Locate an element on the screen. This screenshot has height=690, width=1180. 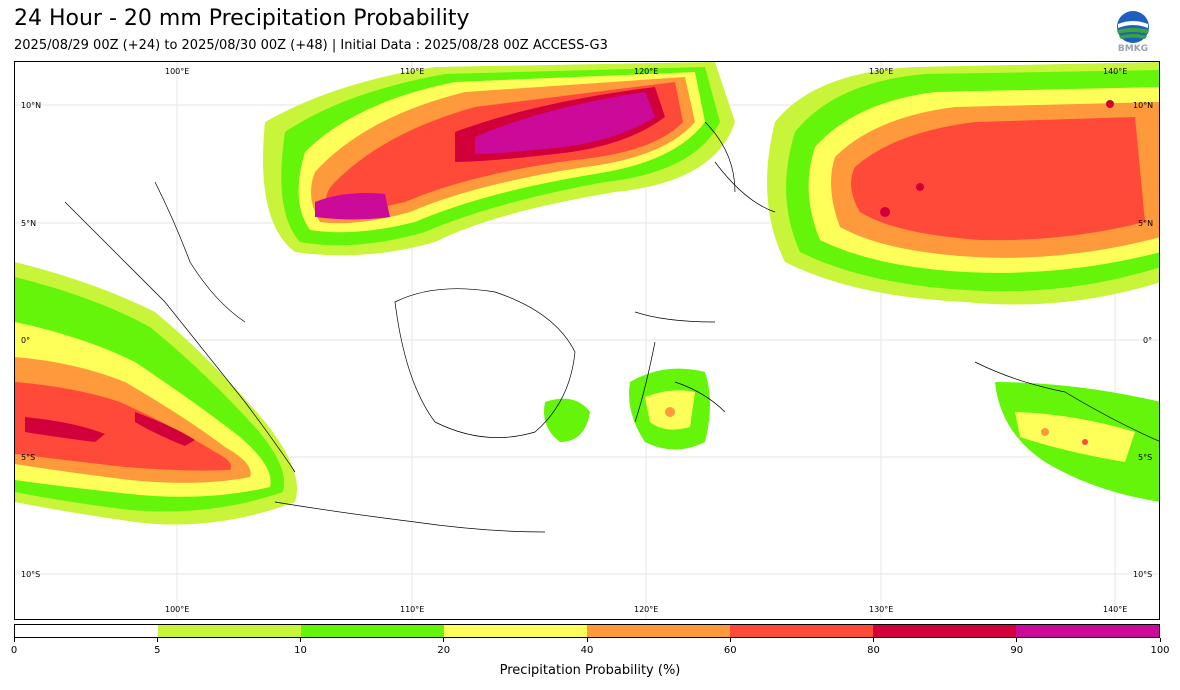
lat-label-left: 5°N is located at coordinates (29, 223).